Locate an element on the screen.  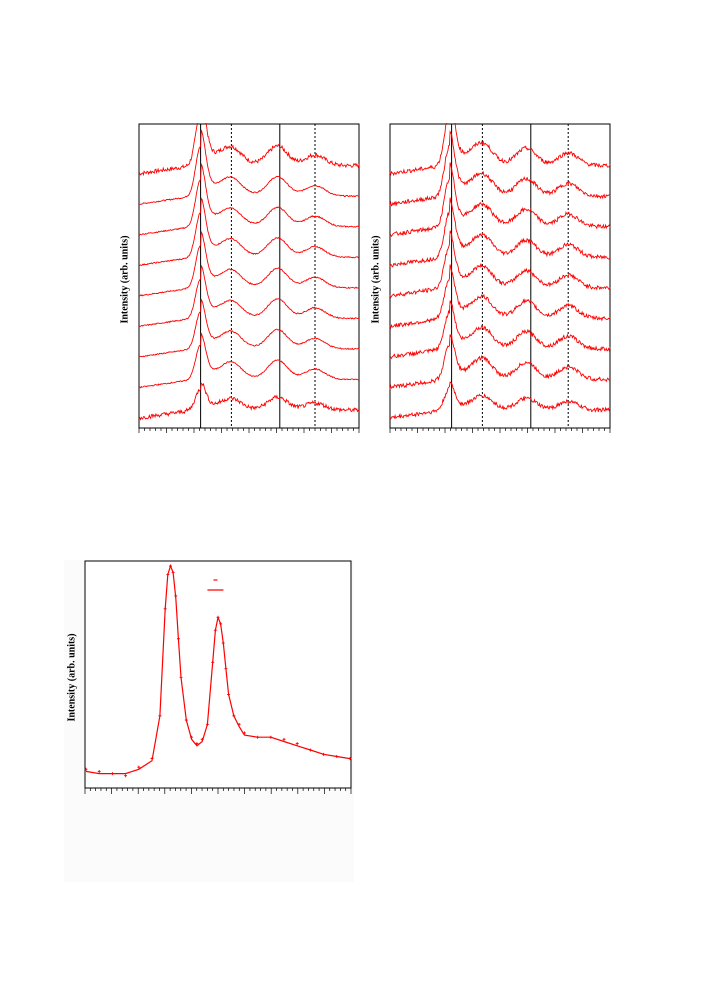
chart-bottom is located at coordinates (218, 677).